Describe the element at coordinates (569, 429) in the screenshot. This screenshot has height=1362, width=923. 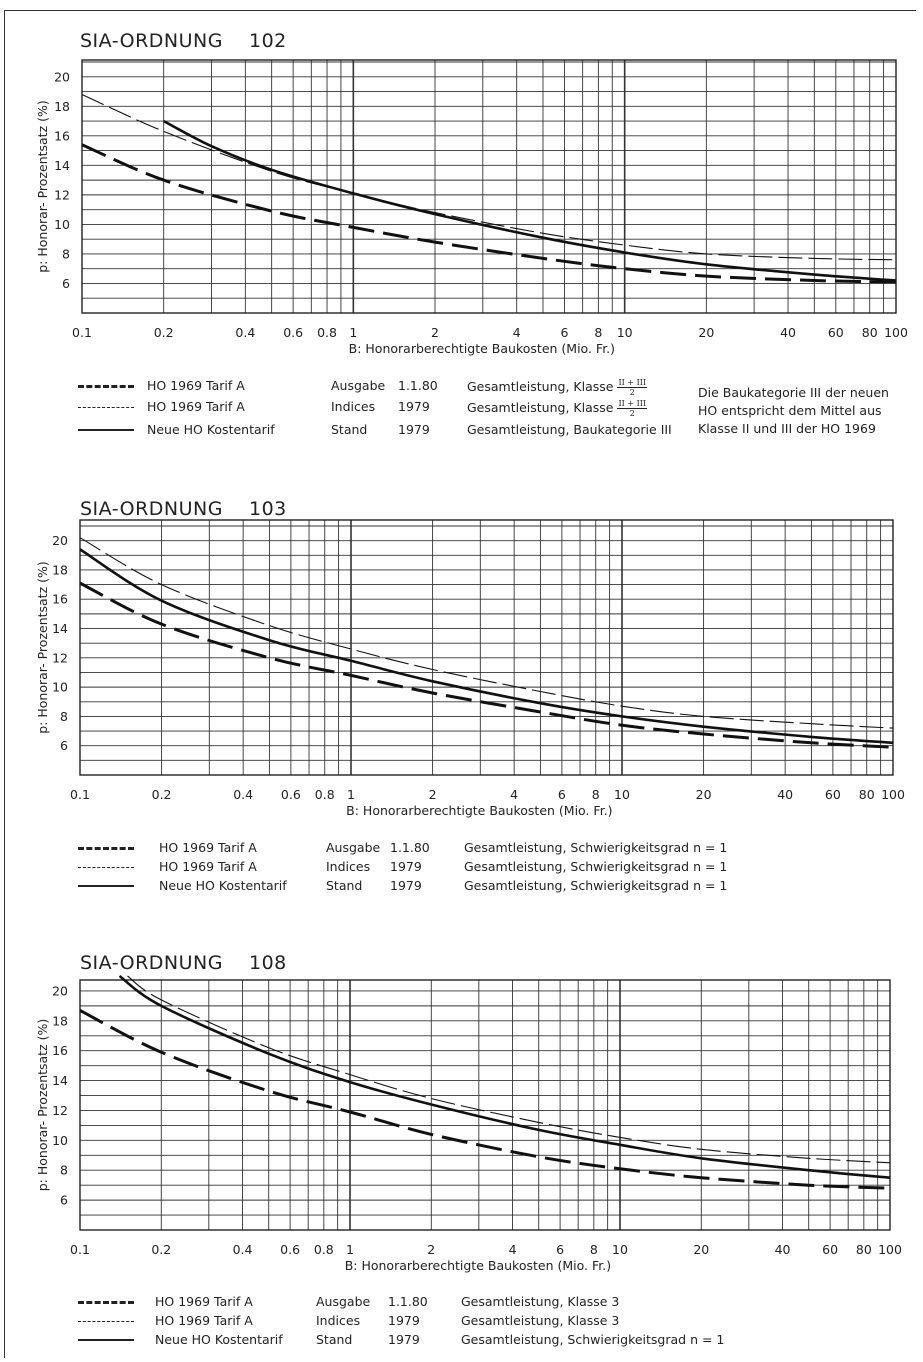
I see `legend-scope: Gesamtleistung, Baukategorie III` at that location.